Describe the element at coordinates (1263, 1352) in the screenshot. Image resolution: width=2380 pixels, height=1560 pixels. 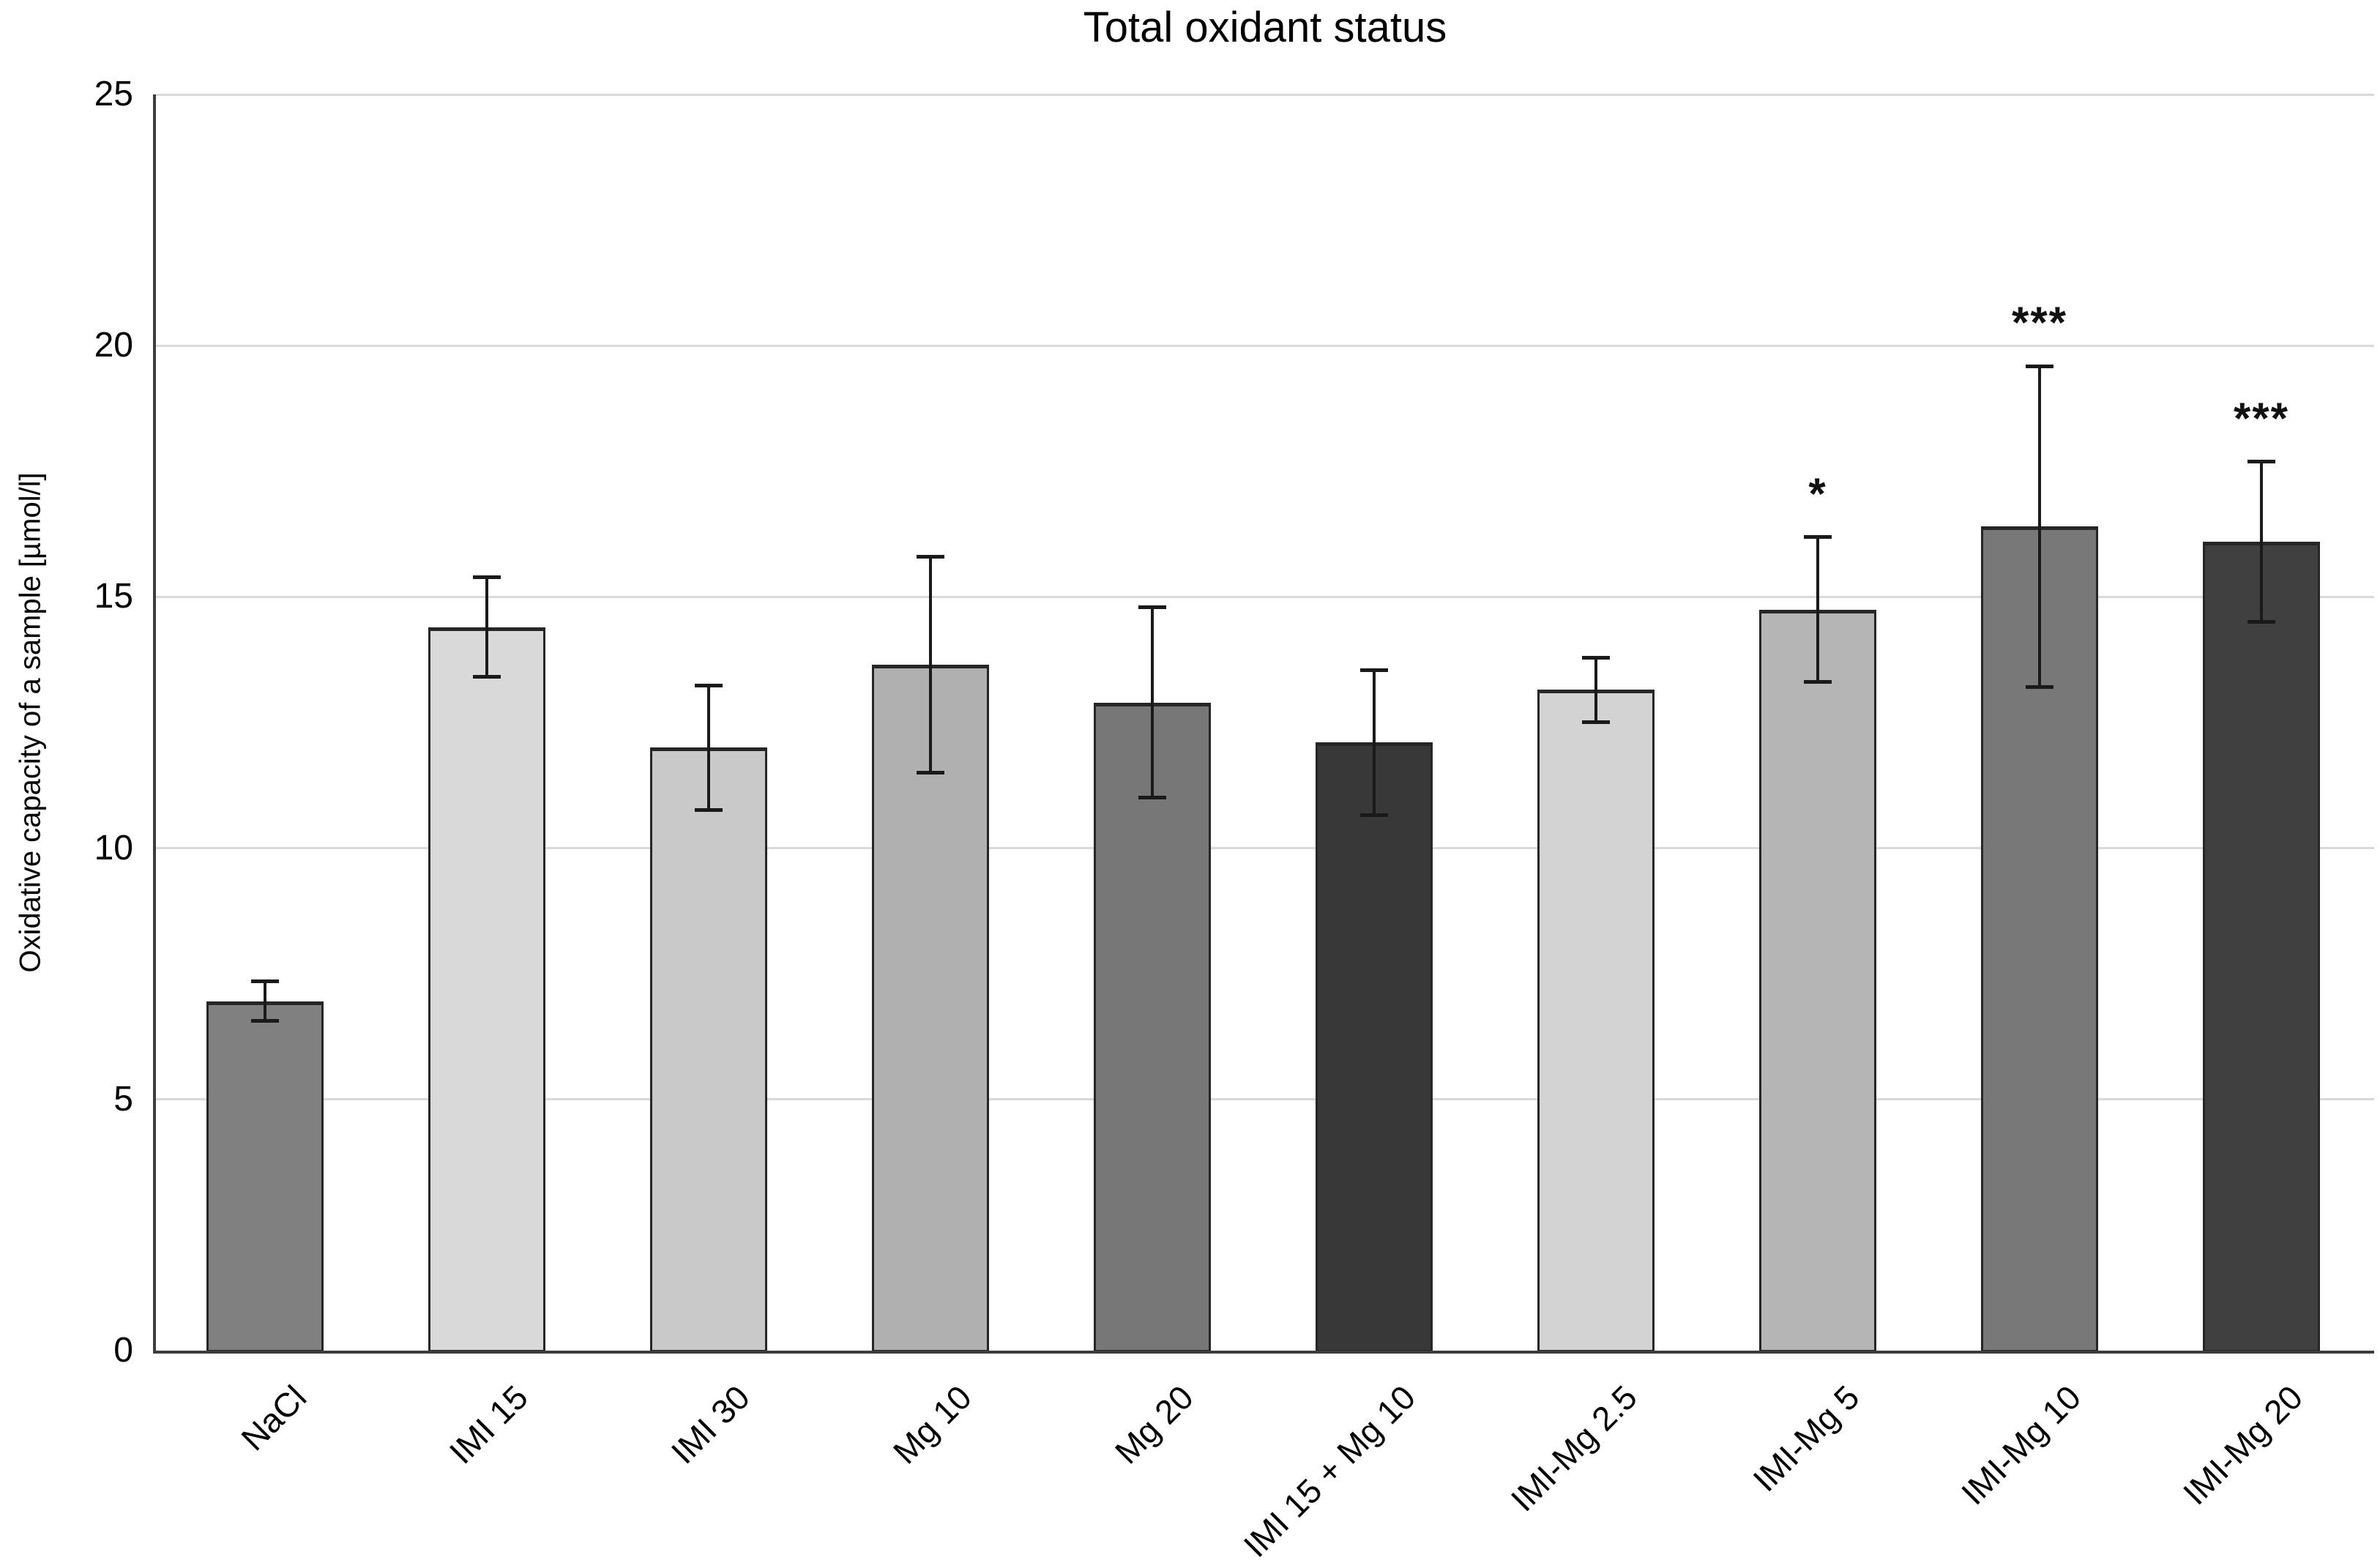
I see `x-axis-line` at that location.